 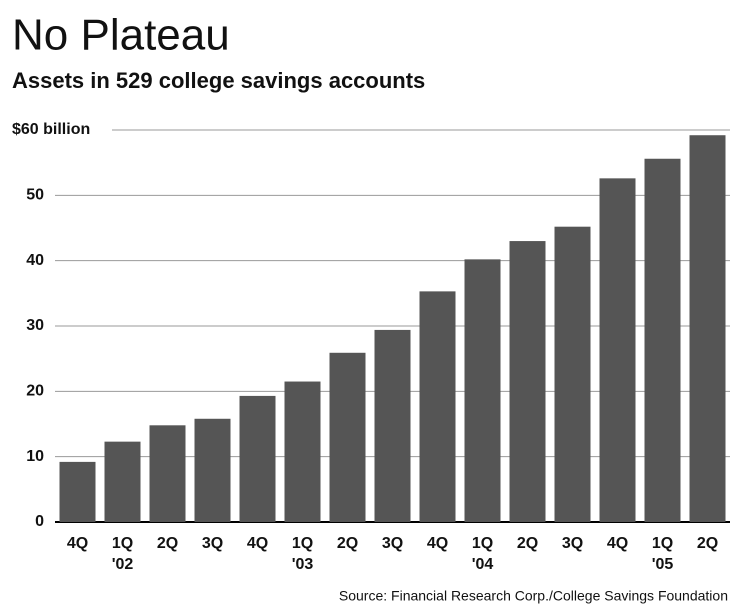 I want to click on y-tick-label: 0, so click(x=39, y=521).